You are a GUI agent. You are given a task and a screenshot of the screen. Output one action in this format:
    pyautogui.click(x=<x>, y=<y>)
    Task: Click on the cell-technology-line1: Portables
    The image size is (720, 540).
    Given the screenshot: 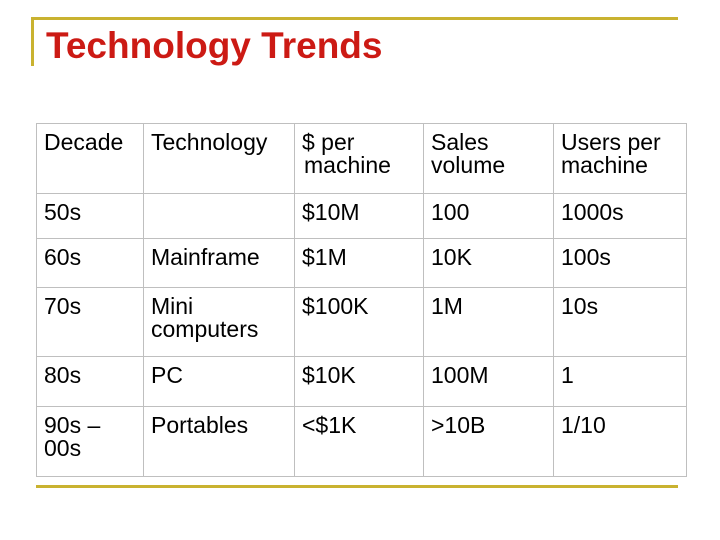 What is the action you would take?
    pyautogui.click(x=200, y=425)
    